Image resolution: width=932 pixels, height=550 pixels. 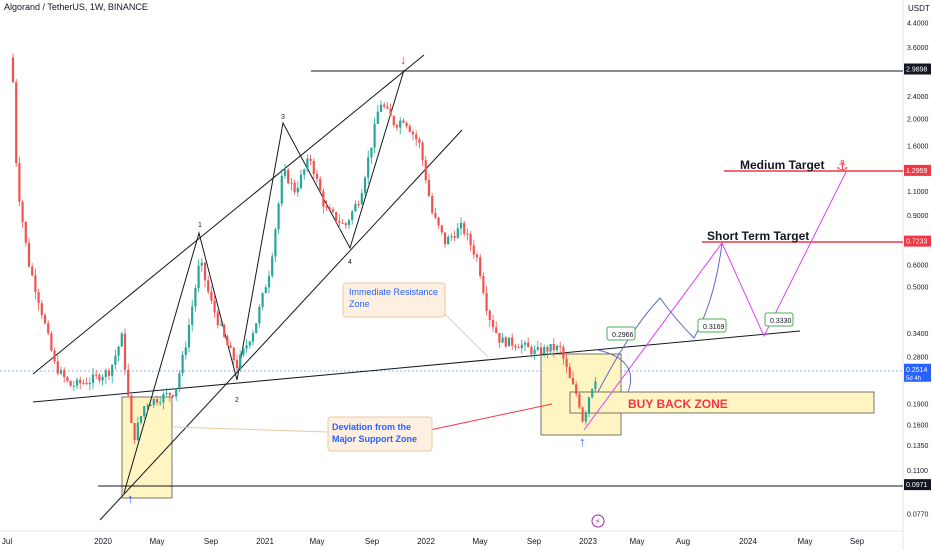 What do you see at coordinates (416, 366) in the screenshot?
I see `major-support-trendline` at bounding box center [416, 366].